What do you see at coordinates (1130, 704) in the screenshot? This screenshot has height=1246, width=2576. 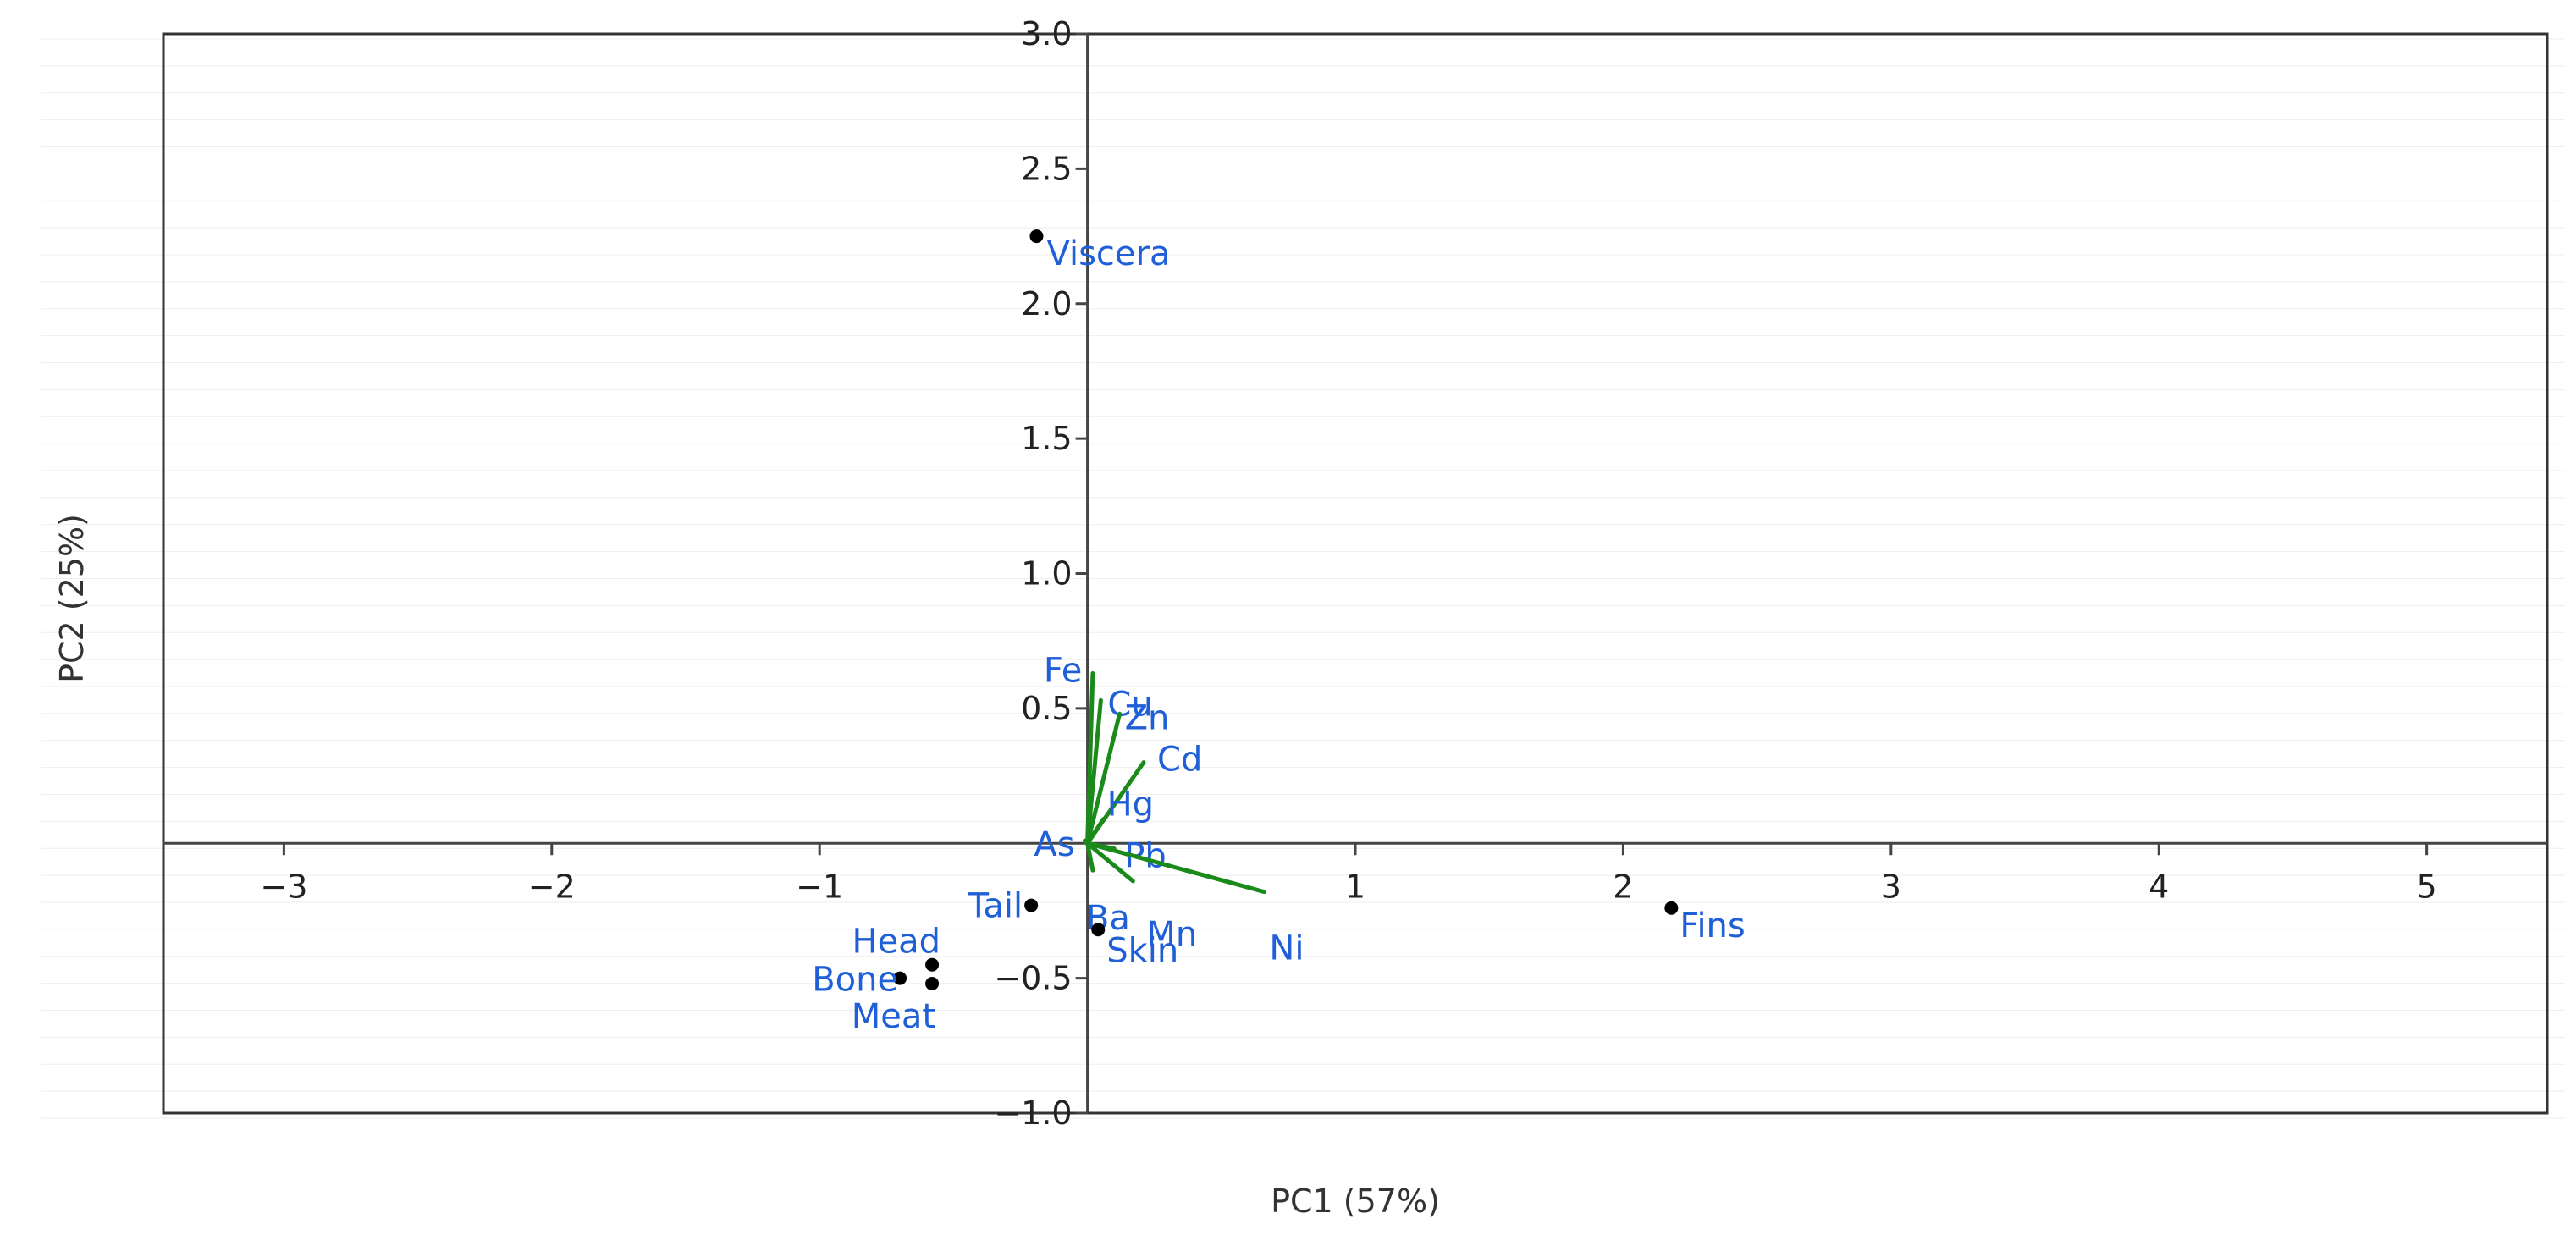 I see `loading-label-cu: Cu` at bounding box center [1130, 704].